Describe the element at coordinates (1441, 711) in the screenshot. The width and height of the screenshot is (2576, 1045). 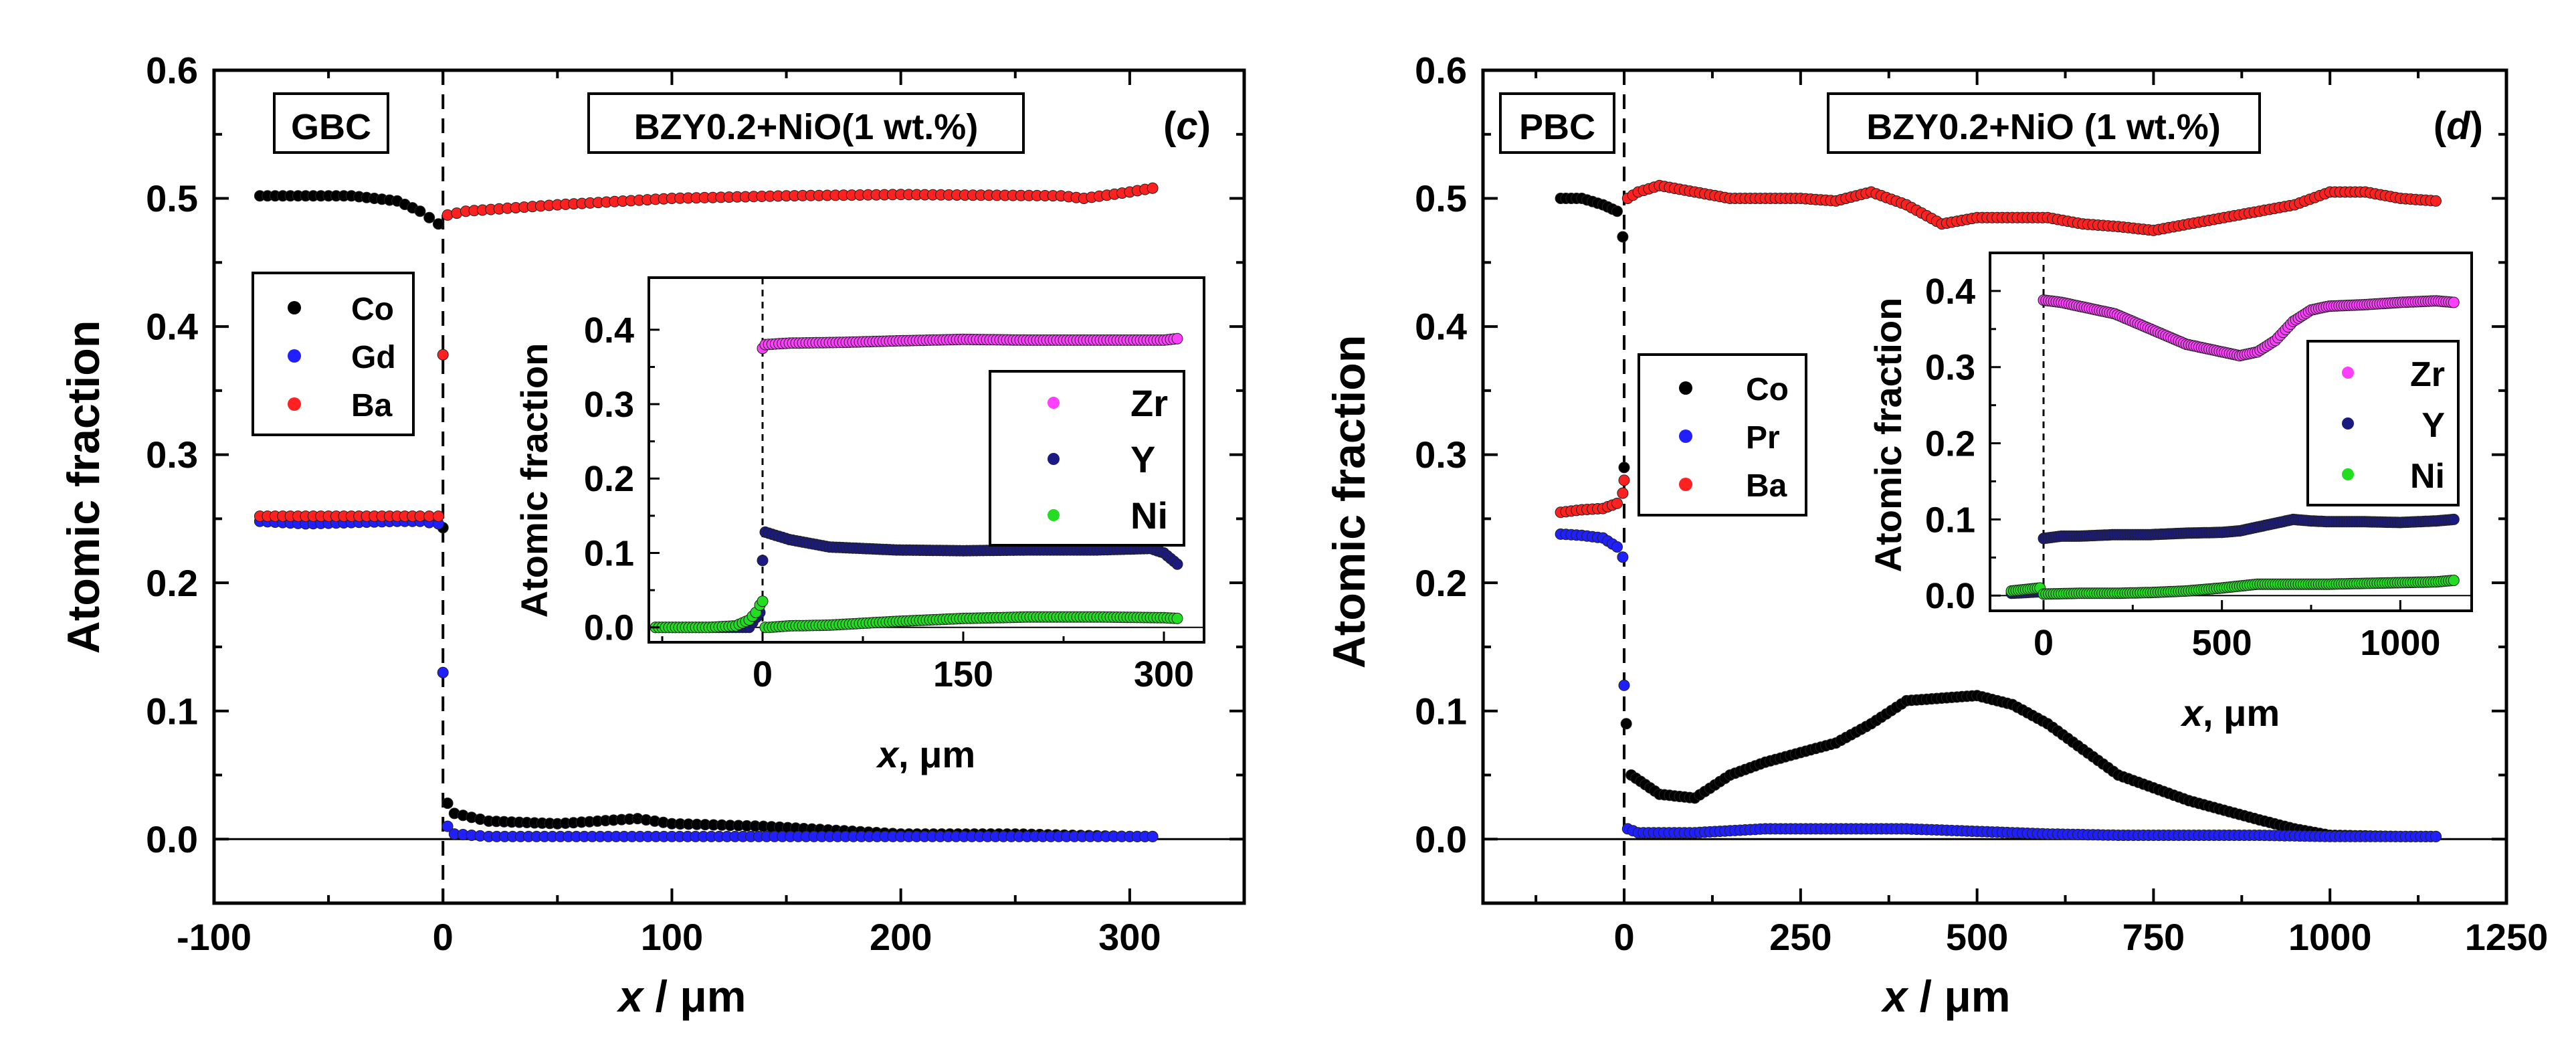
I see `panel-d-y-tick-label: 0.1` at that location.